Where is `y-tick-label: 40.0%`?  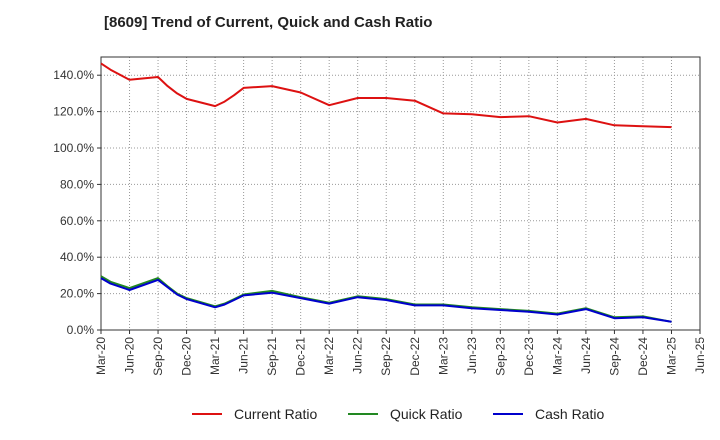
y-tick-label: 40.0% is located at coordinates (77, 257).